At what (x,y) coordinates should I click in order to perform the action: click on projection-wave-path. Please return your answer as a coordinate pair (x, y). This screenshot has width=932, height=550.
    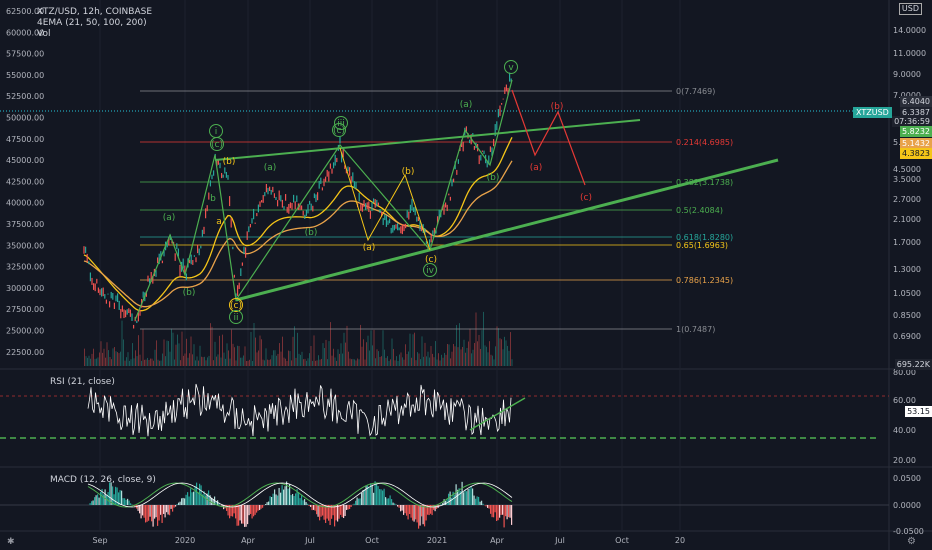
    Looking at the image, I should click on (548, 137).